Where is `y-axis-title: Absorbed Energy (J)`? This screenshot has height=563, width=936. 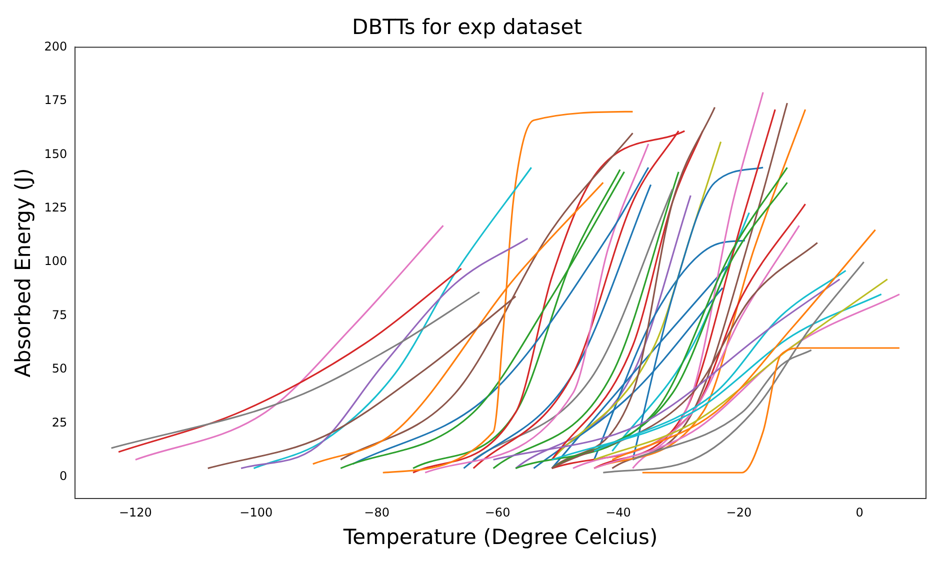
y-axis-title: Absorbed Energy (J) is located at coordinates (23, 273).